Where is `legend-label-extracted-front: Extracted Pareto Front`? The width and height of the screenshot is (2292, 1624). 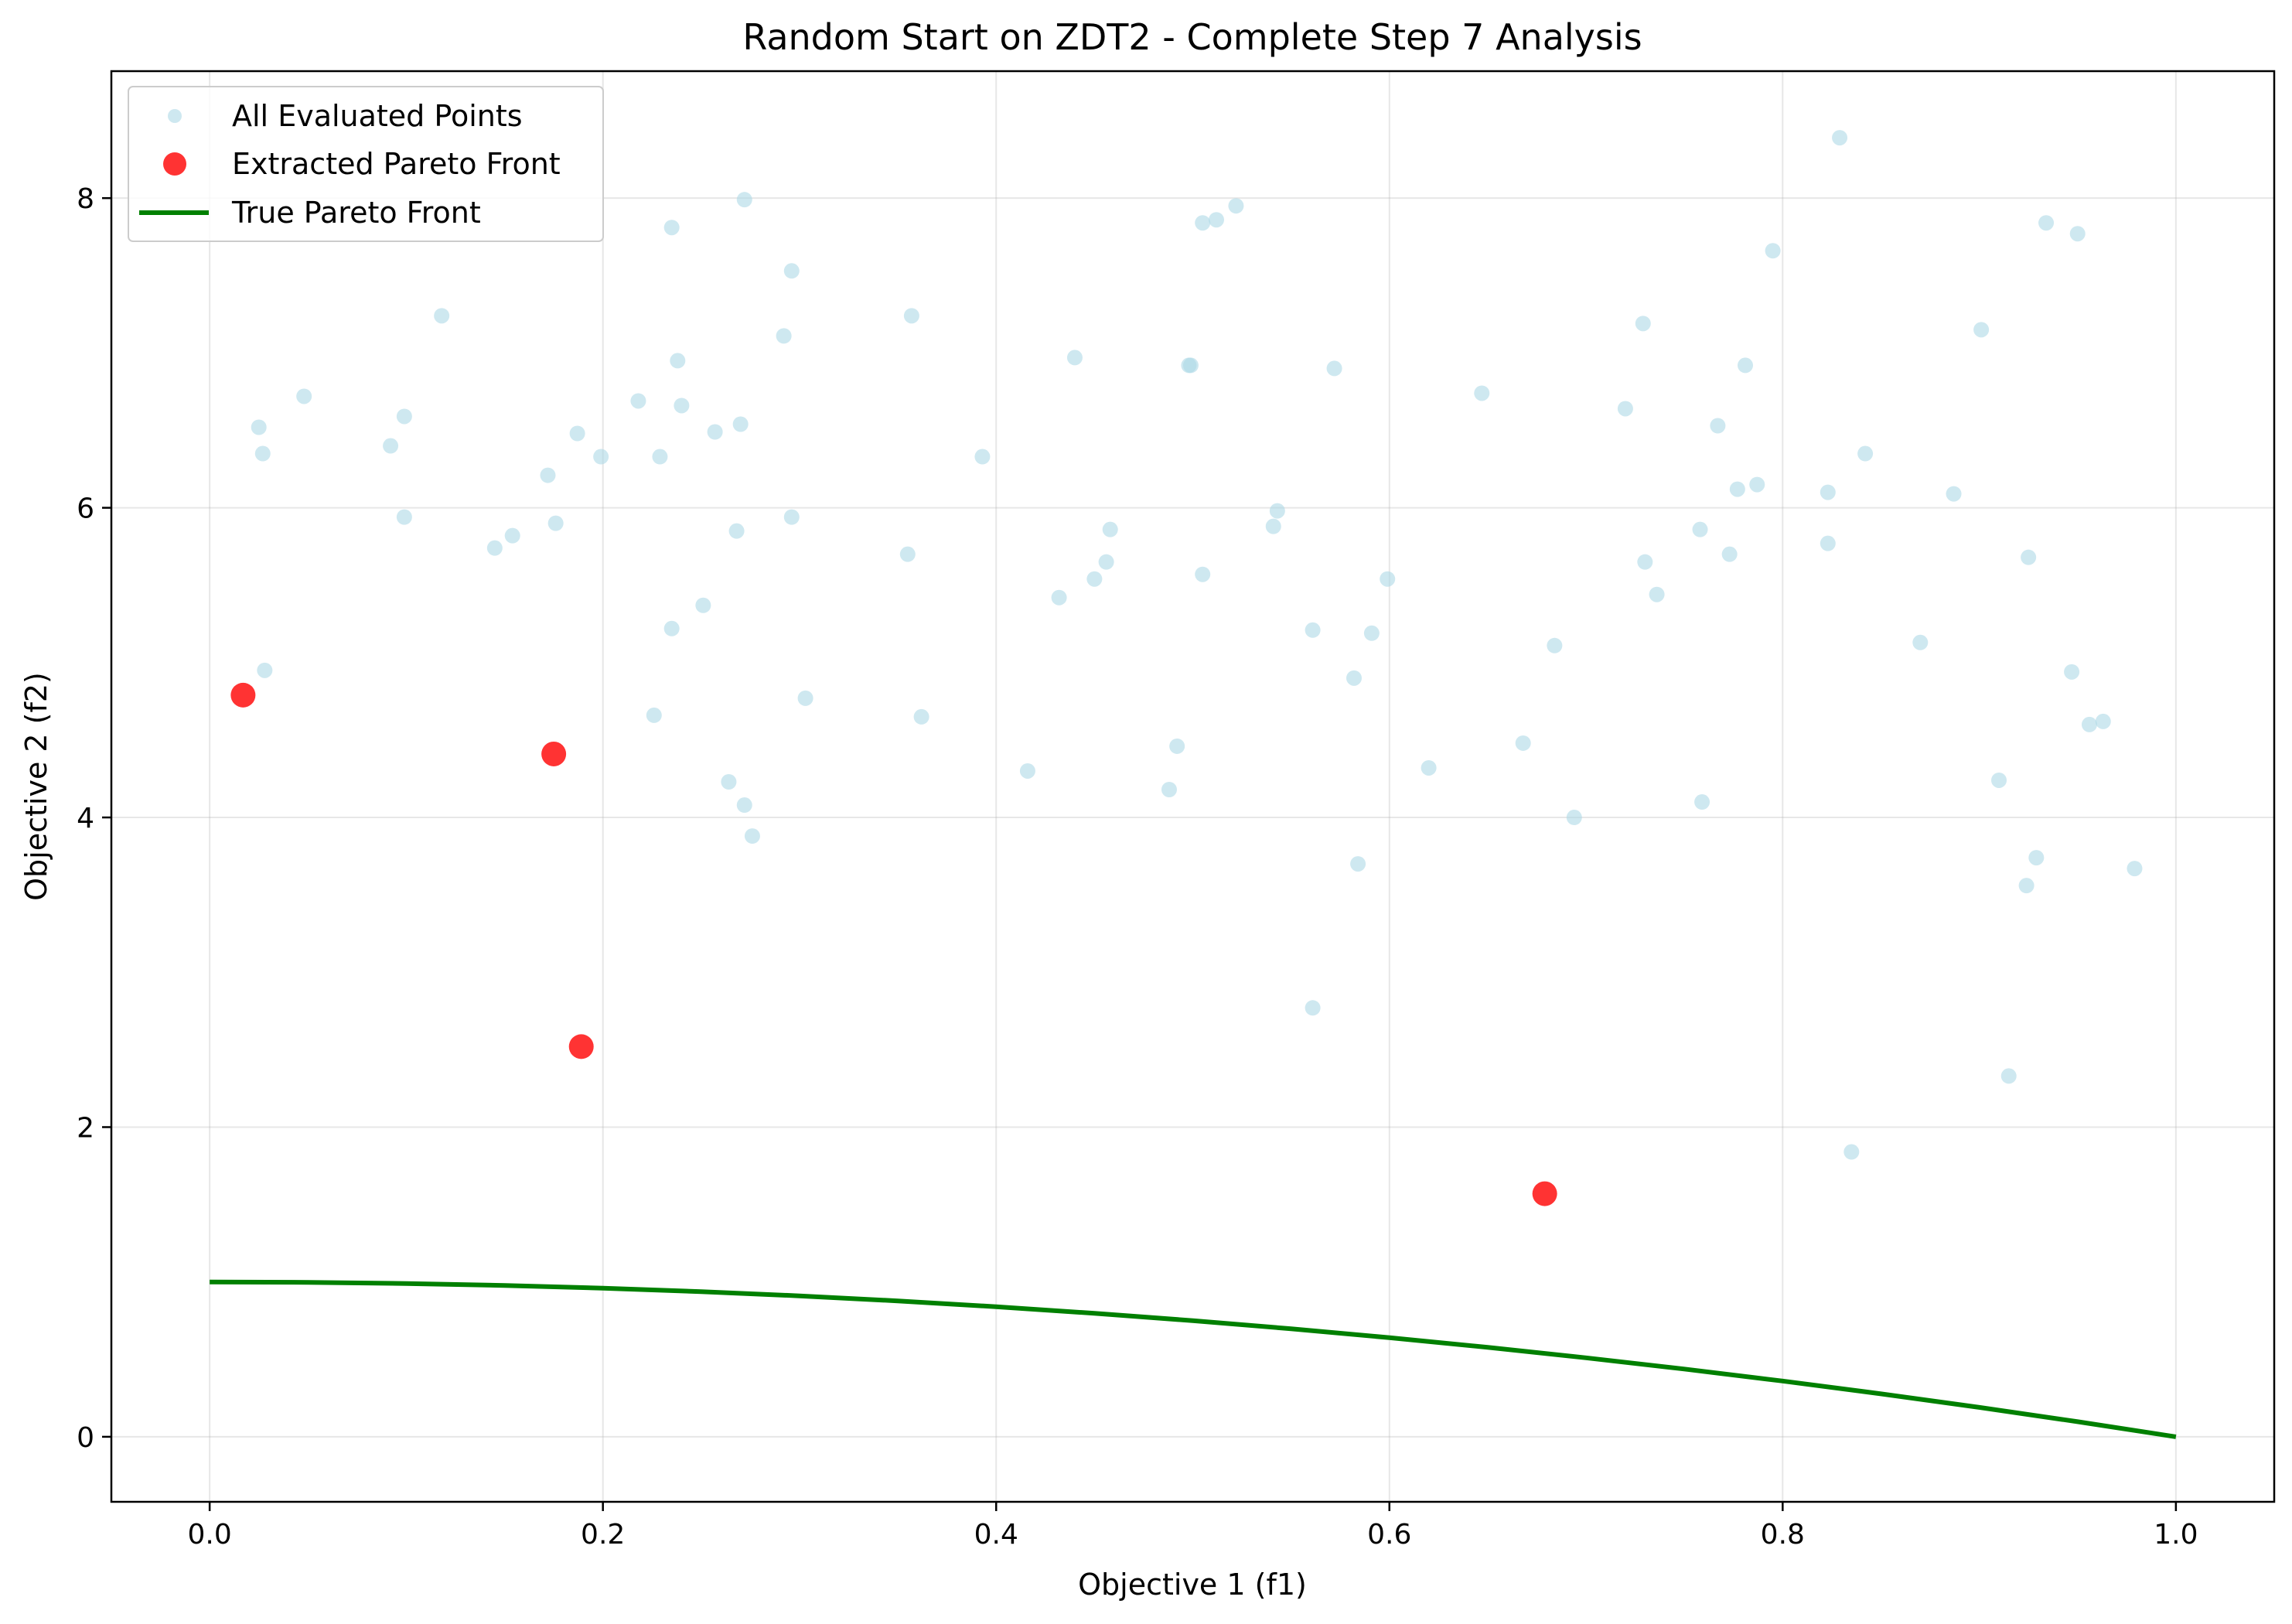 legend-label-extracted-front: Extracted Pareto Front is located at coordinates (396, 164).